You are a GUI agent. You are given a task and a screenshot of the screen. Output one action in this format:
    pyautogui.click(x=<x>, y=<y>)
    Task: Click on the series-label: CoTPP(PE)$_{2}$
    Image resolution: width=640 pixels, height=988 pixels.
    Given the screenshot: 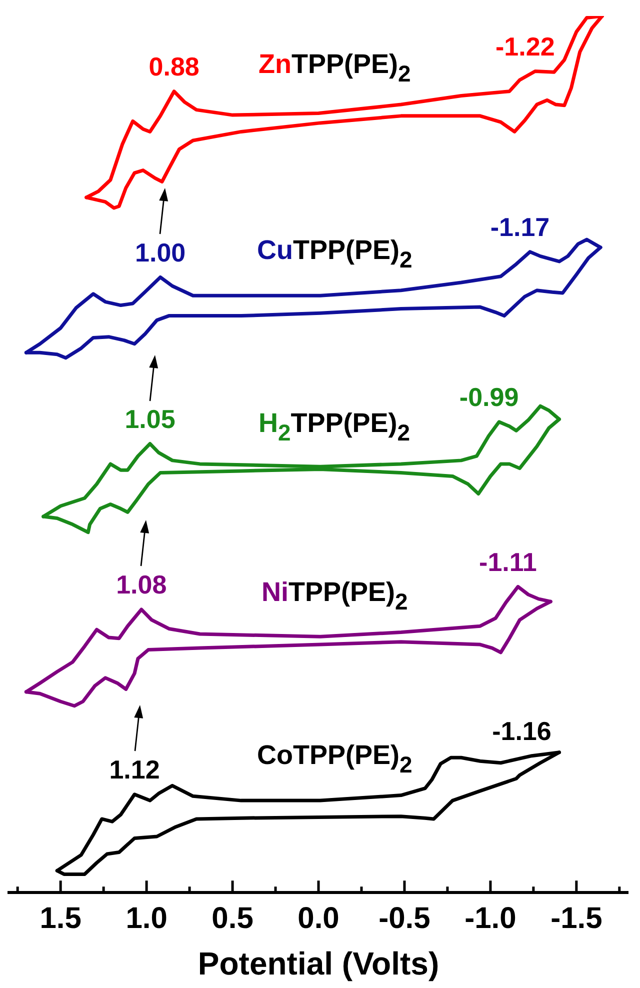 What is the action you would take?
    pyautogui.click(x=334, y=759)
    